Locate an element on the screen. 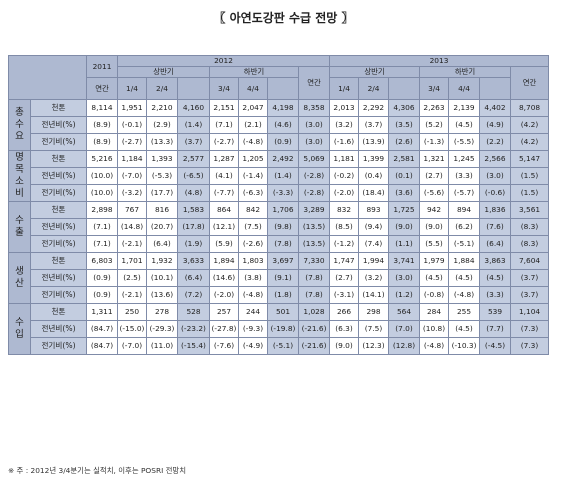  data-cell: (20.7) is located at coordinates (162, 227).